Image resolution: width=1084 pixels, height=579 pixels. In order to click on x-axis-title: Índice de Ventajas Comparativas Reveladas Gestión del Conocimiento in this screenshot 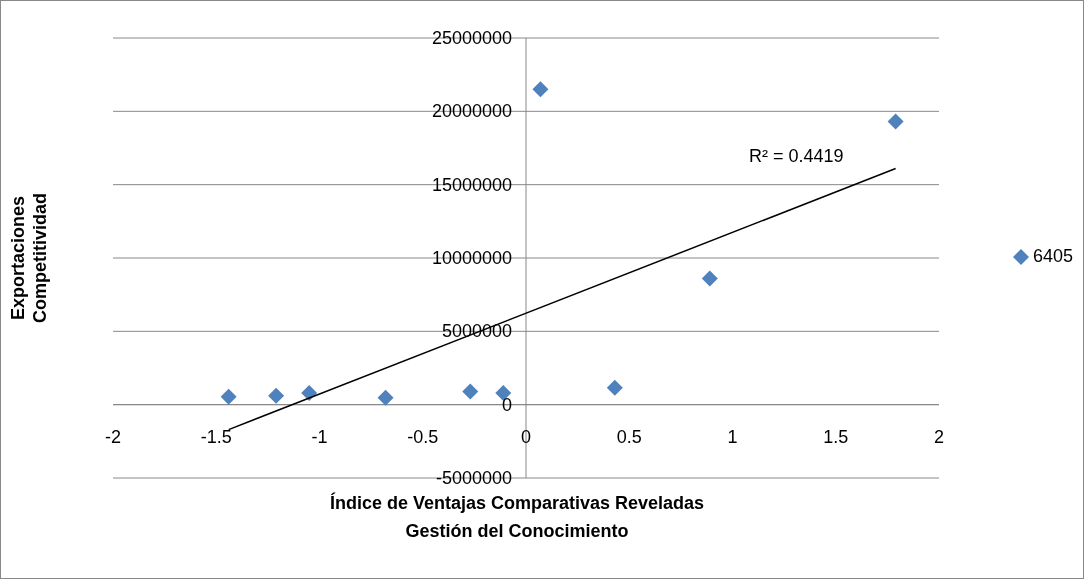, I will do `click(517, 517)`.